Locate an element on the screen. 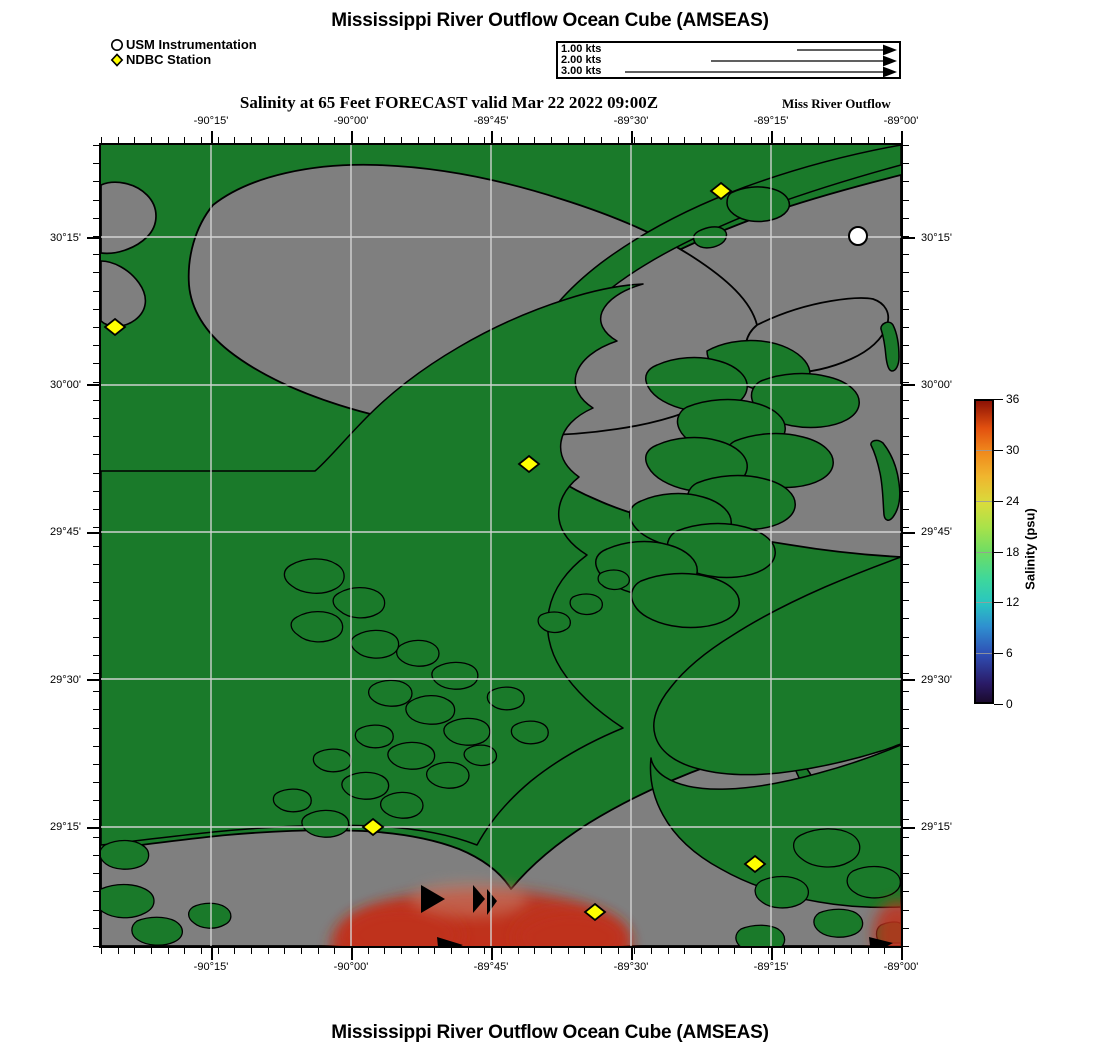 The image size is (1100, 1050). colorbar-tick-label: 24 is located at coordinates (1013, 500).